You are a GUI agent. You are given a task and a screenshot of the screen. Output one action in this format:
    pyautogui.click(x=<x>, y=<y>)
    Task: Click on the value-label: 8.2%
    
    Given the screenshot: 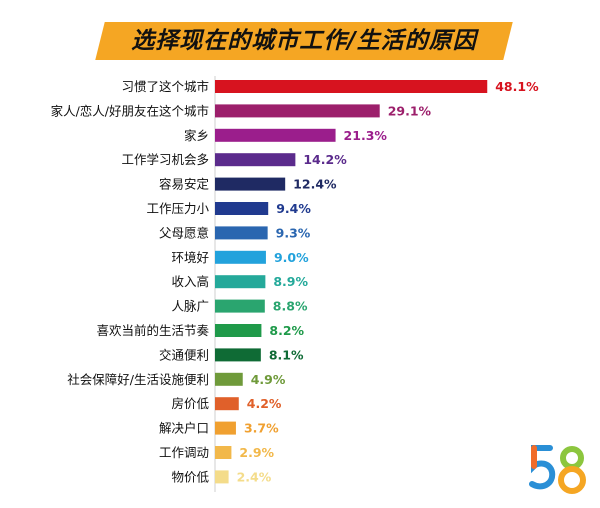 What is the action you would take?
    pyautogui.click(x=286, y=330)
    